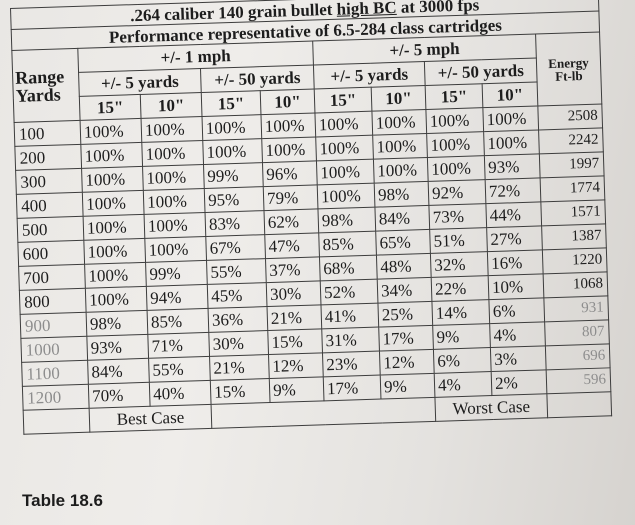 The width and height of the screenshot is (635, 525). What do you see at coordinates (574, 236) in the screenshot?
I see `energy-cell: 1387` at bounding box center [574, 236].